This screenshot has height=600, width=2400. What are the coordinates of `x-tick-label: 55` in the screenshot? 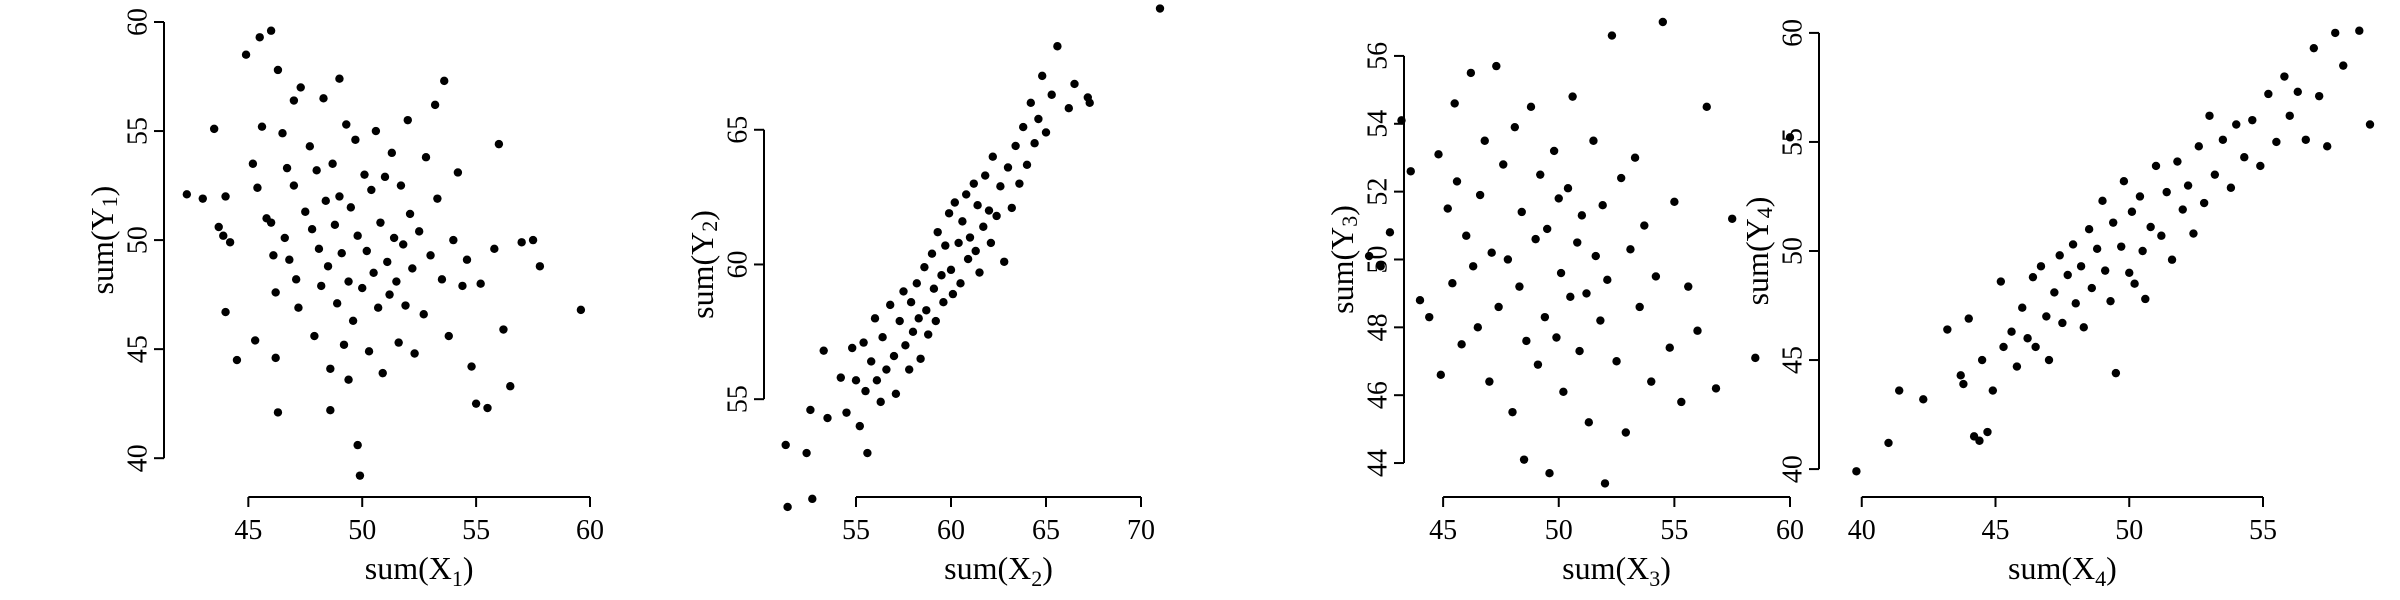 It's located at (476, 530).